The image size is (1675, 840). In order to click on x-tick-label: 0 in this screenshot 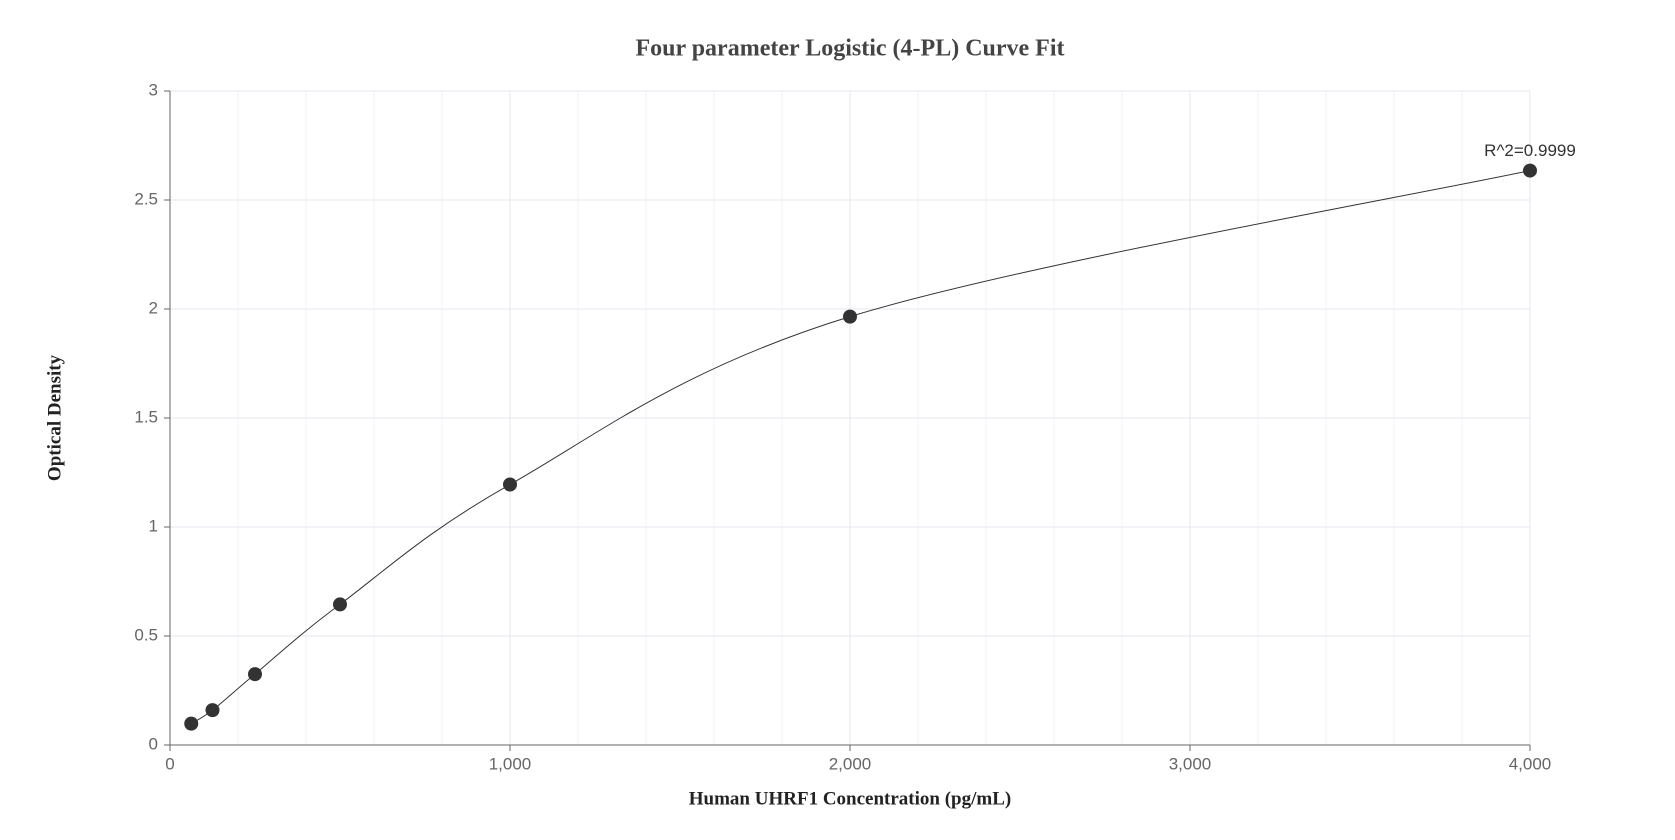, I will do `click(169, 763)`.